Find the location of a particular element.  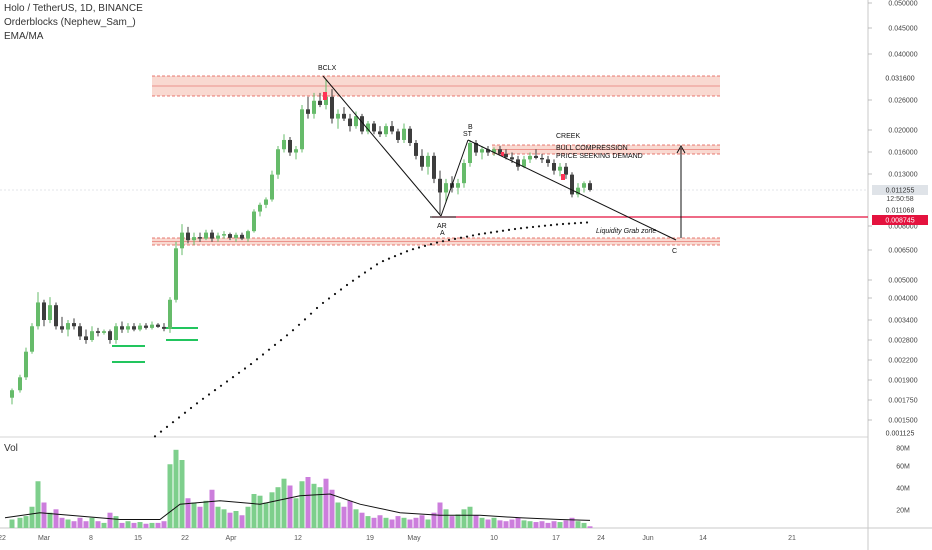

annotation-c: C is located at coordinates (674, 251).